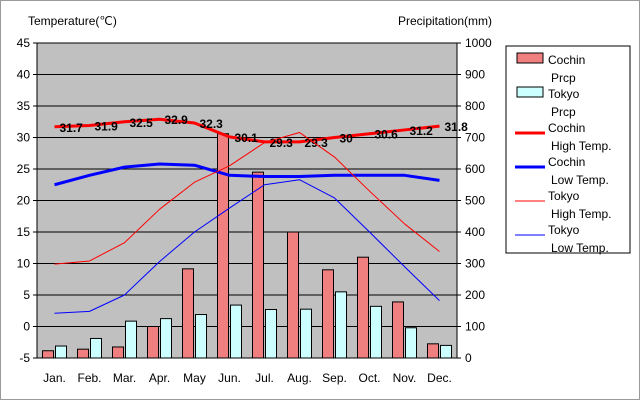 The width and height of the screenshot is (640, 400). Describe the element at coordinates (445, 21) in the screenshot. I see `right-axis-title: Precipitation(mm)` at that location.